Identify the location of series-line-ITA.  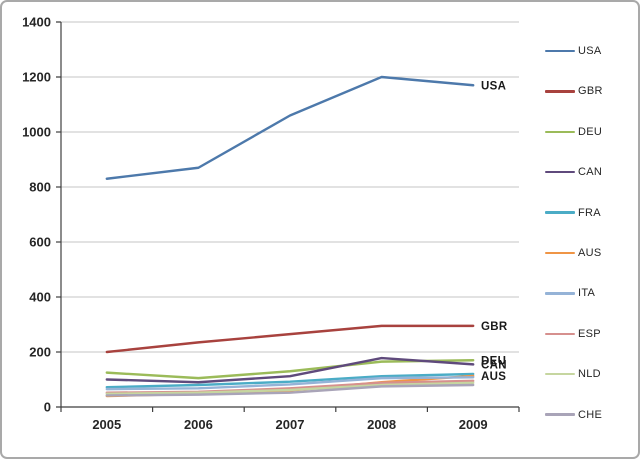
(290, 383).